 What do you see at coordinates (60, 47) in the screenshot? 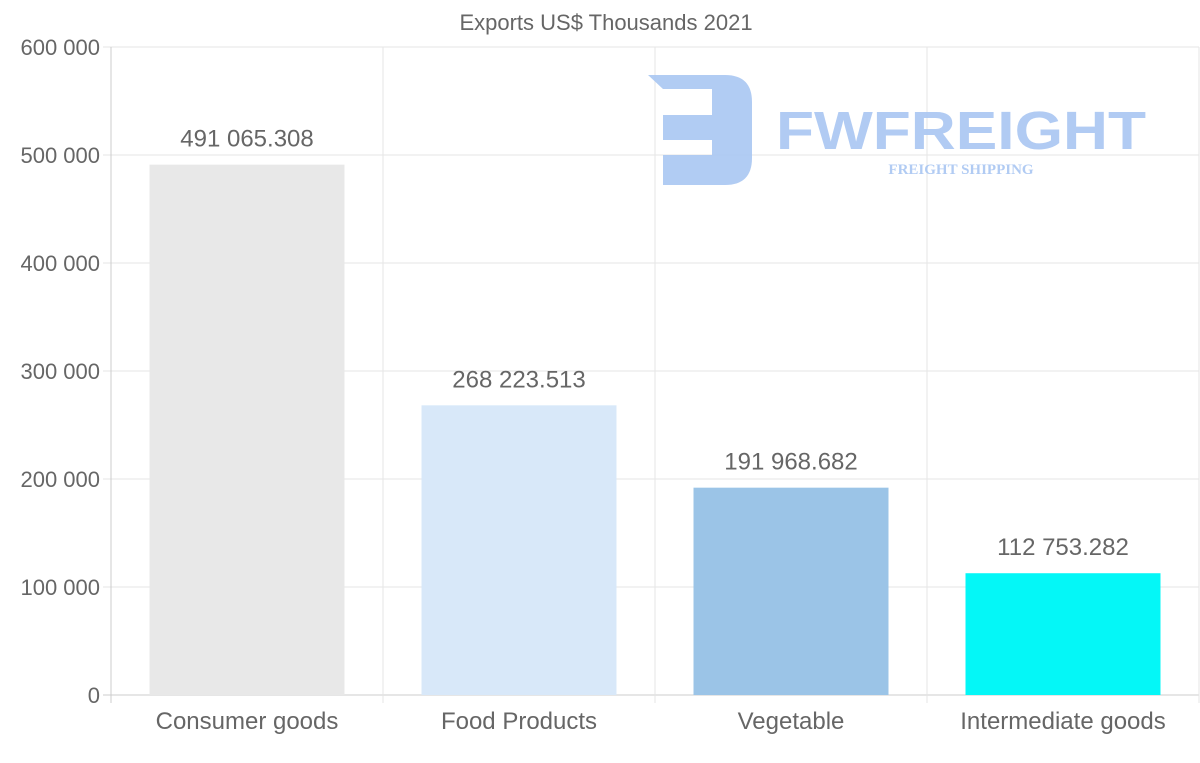
I see `y-tick-label: 600 000` at bounding box center [60, 47].